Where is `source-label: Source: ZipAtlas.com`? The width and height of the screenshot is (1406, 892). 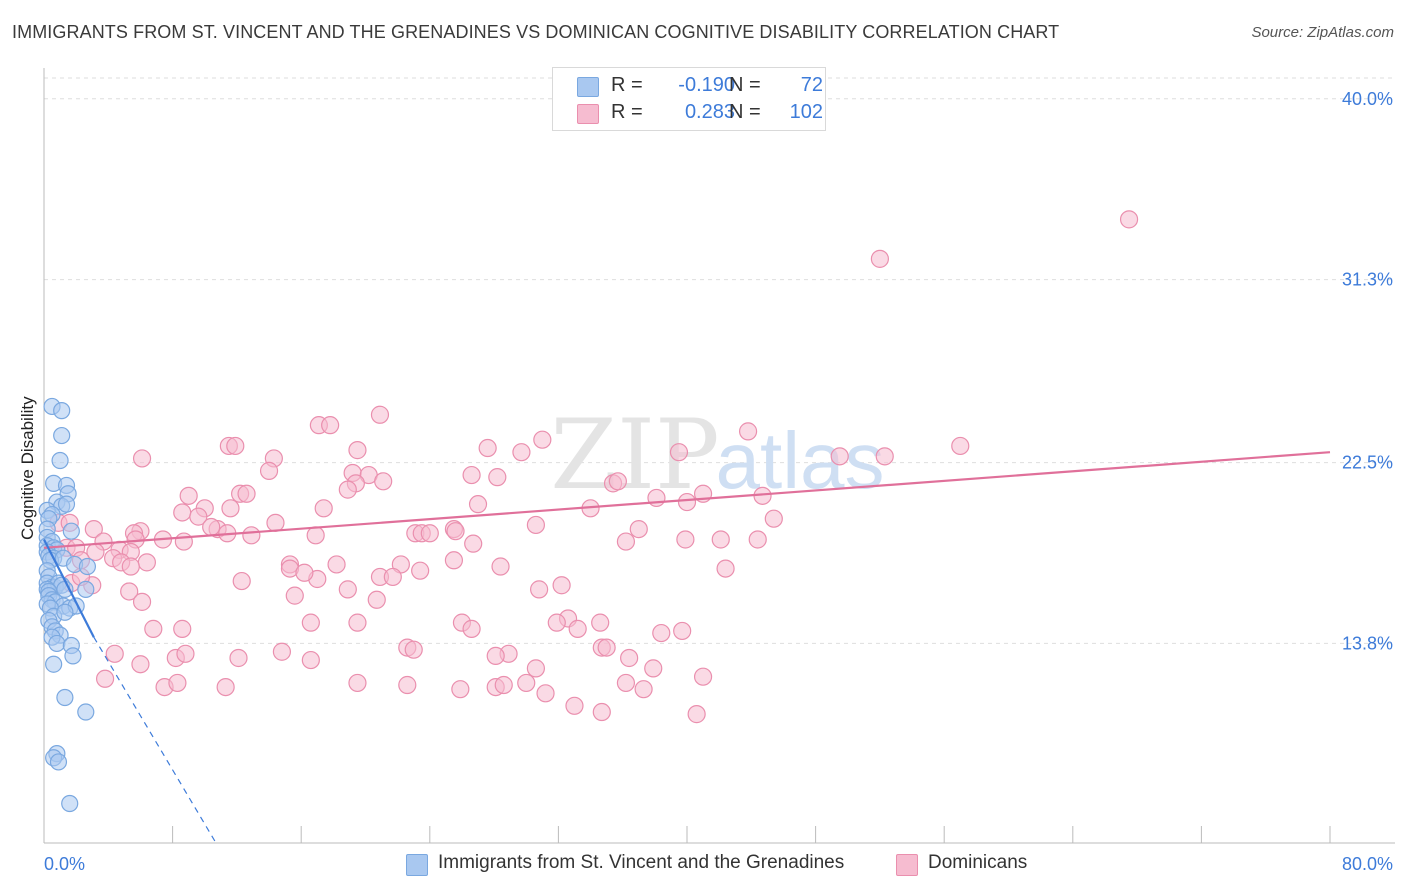
source-label: Source: ZipAtlas.com is located at coordinates (1322, 32).